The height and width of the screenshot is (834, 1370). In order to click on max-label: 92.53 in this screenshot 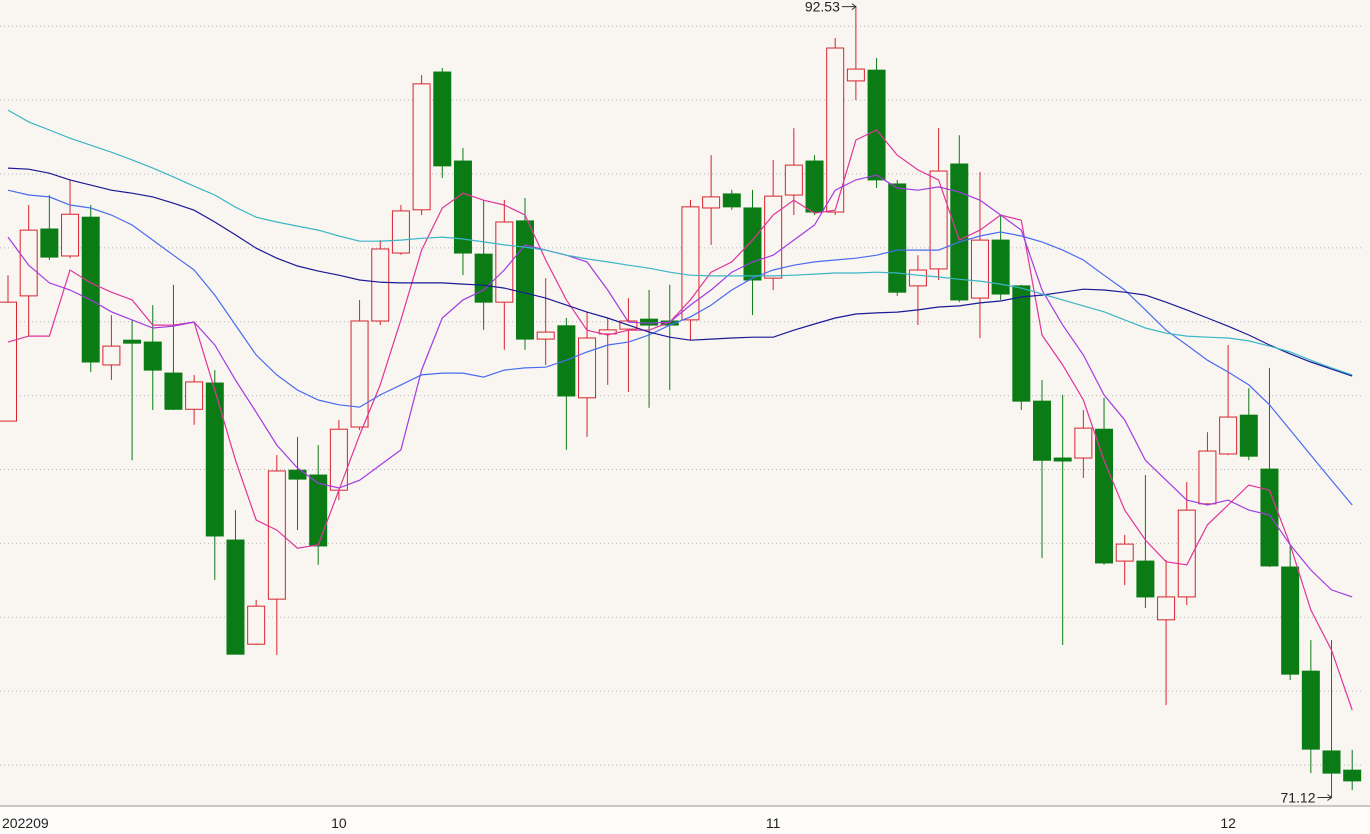, I will do `click(822, 7)`.